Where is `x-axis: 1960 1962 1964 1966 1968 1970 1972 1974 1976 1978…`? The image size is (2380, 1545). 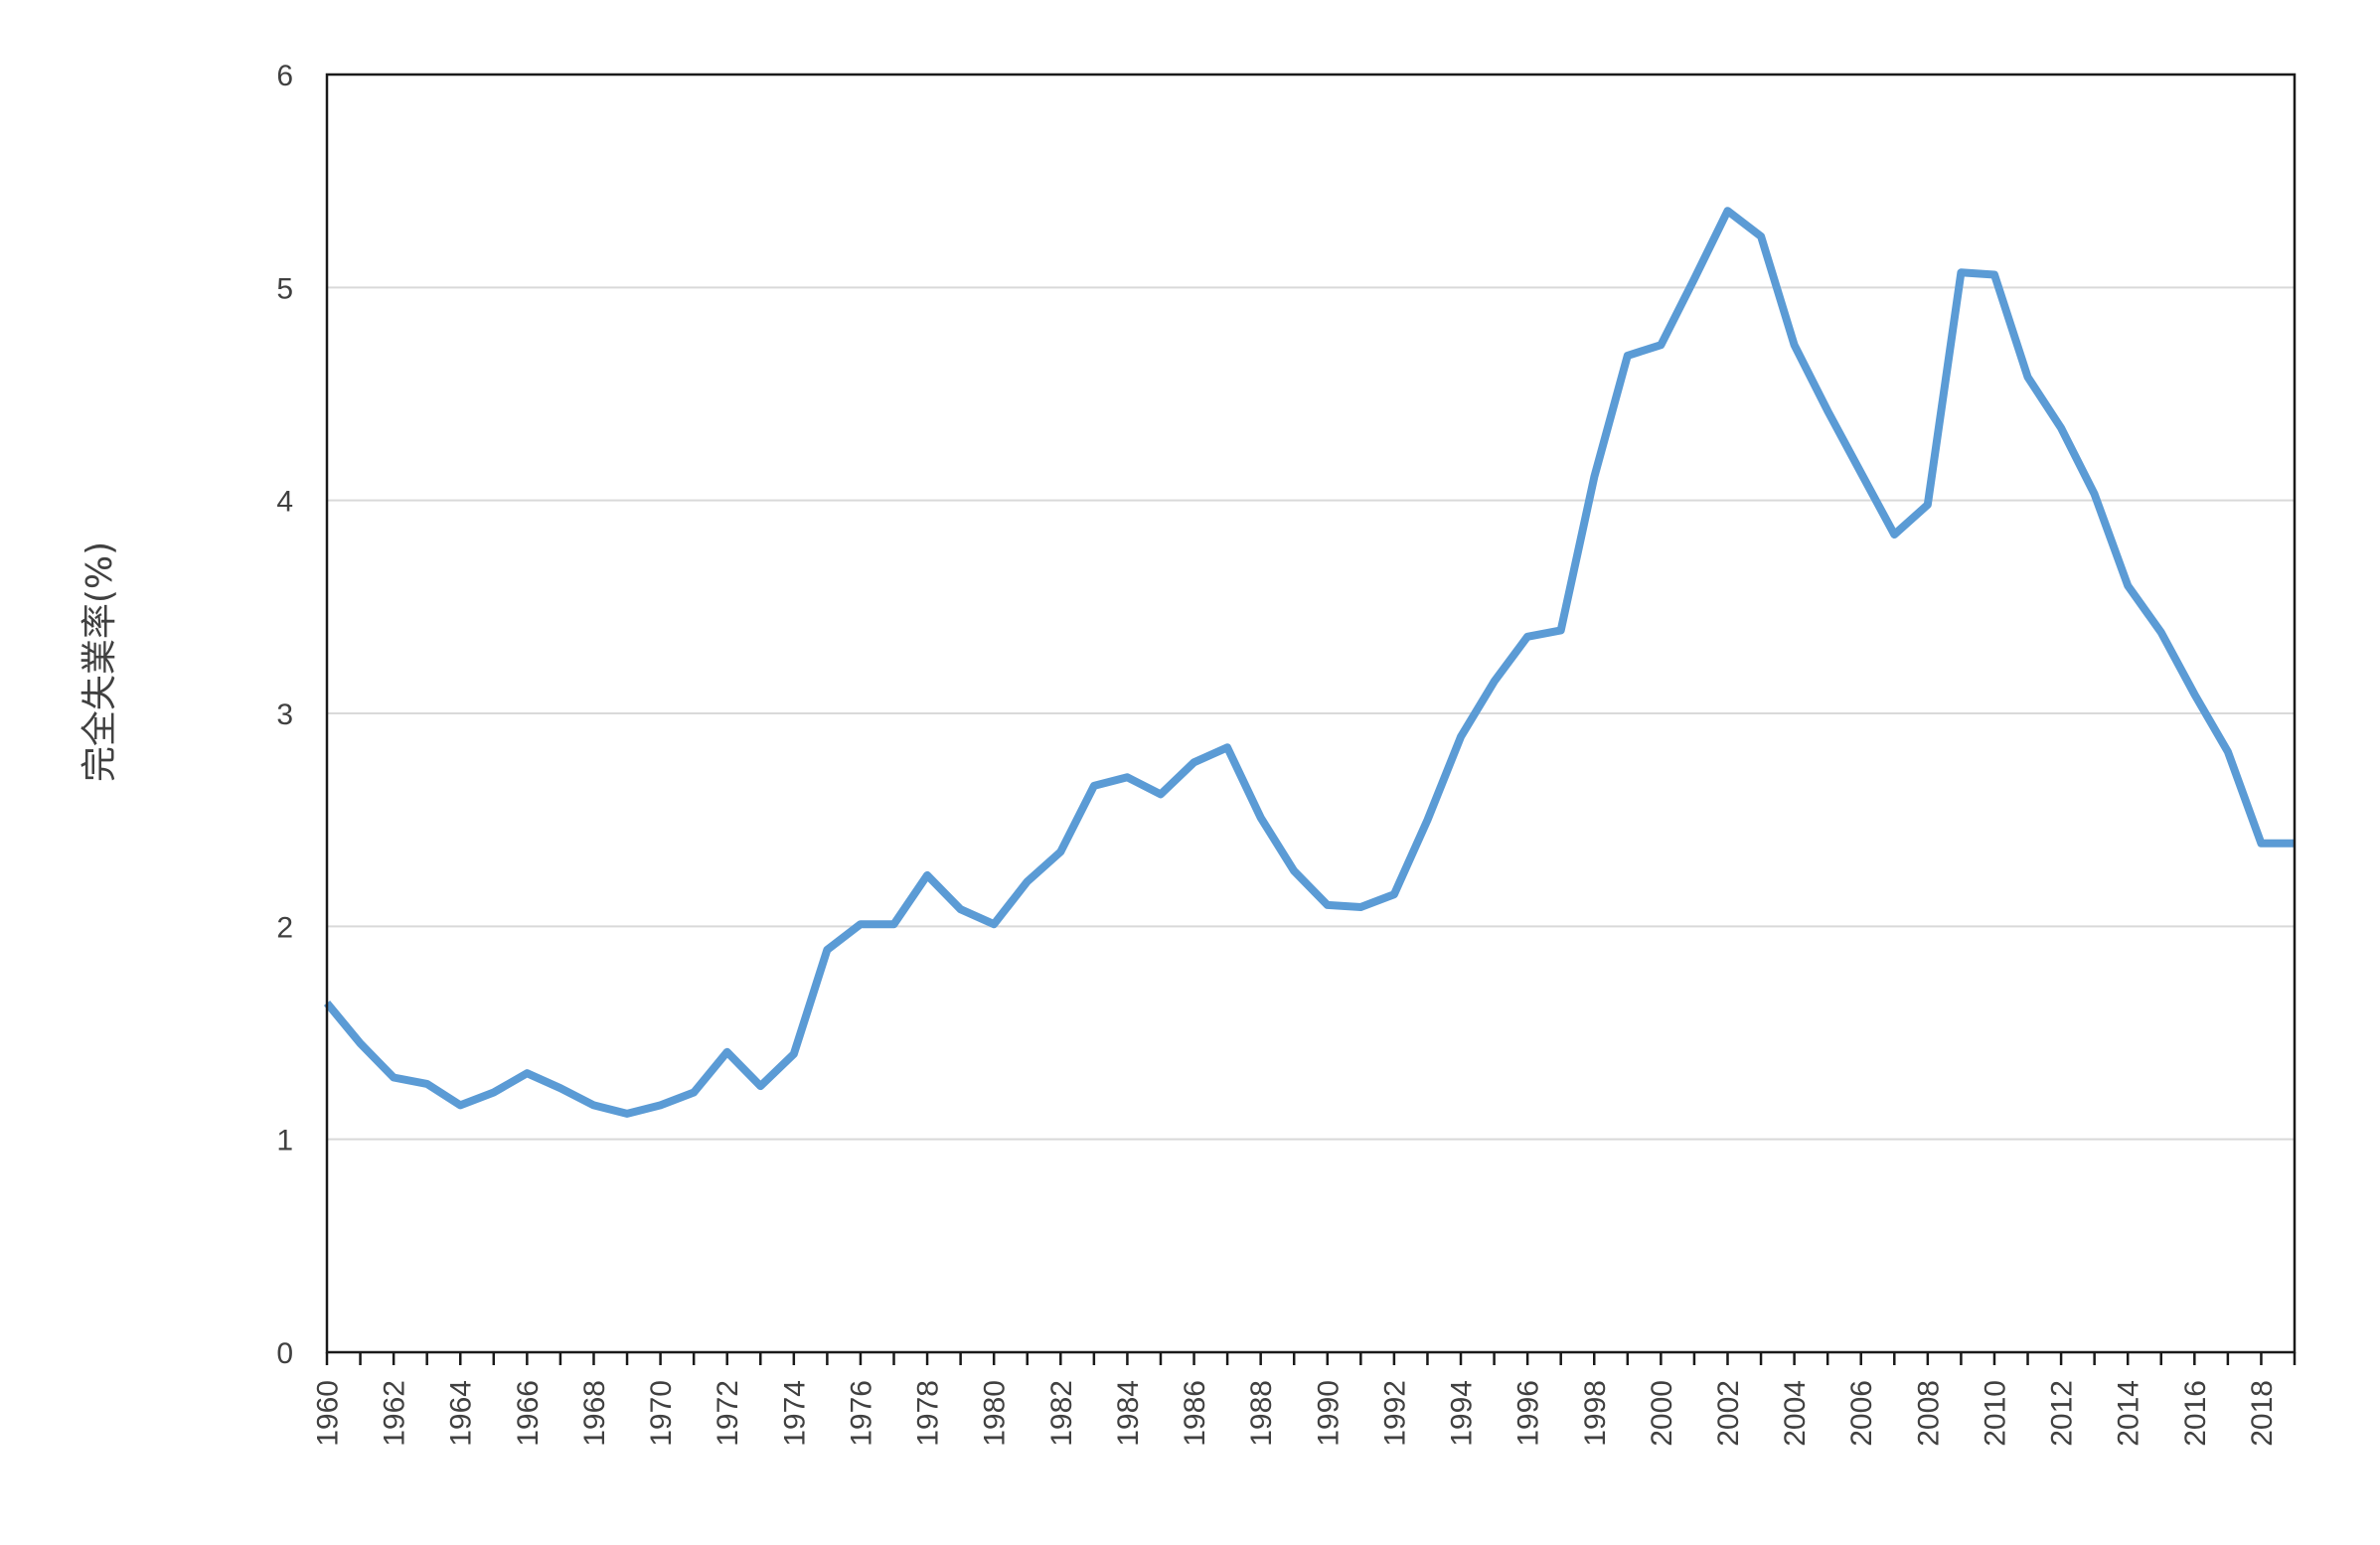 x-axis: 1960 1962 1964 1966 1968 1970 1972 1974 1976 1978… is located at coordinates (1304, 1399).